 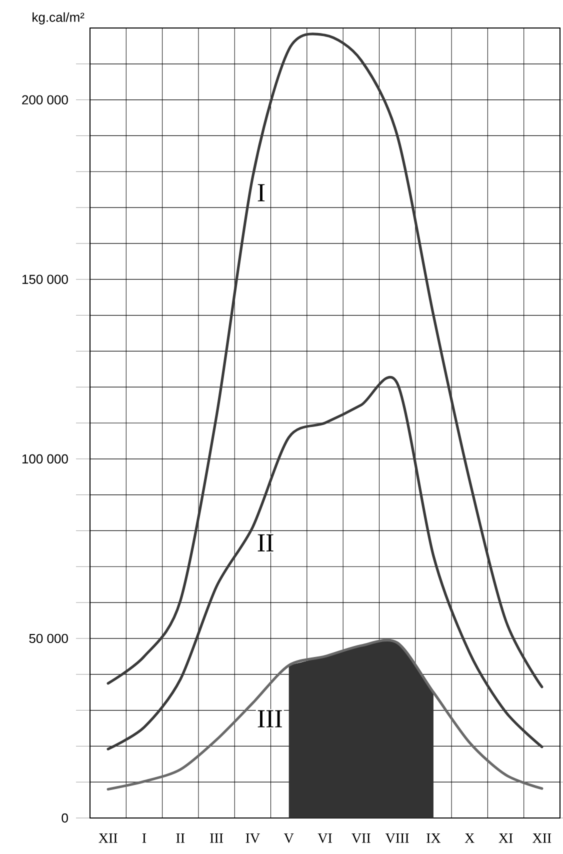 What do you see at coordinates (144, 838) in the screenshot?
I see `x-tick-label: I` at bounding box center [144, 838].